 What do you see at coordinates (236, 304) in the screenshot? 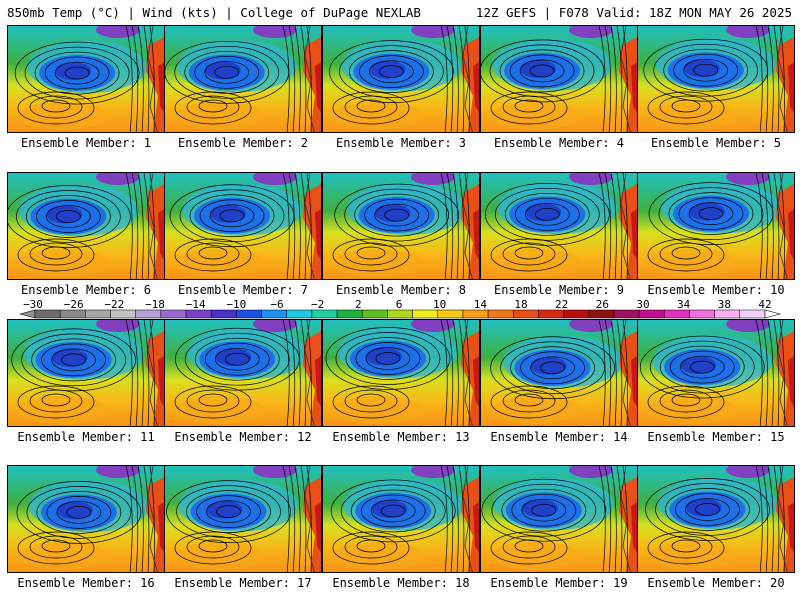
I see `colorbar-tick-label: −10` at bounding box center [236, 304].